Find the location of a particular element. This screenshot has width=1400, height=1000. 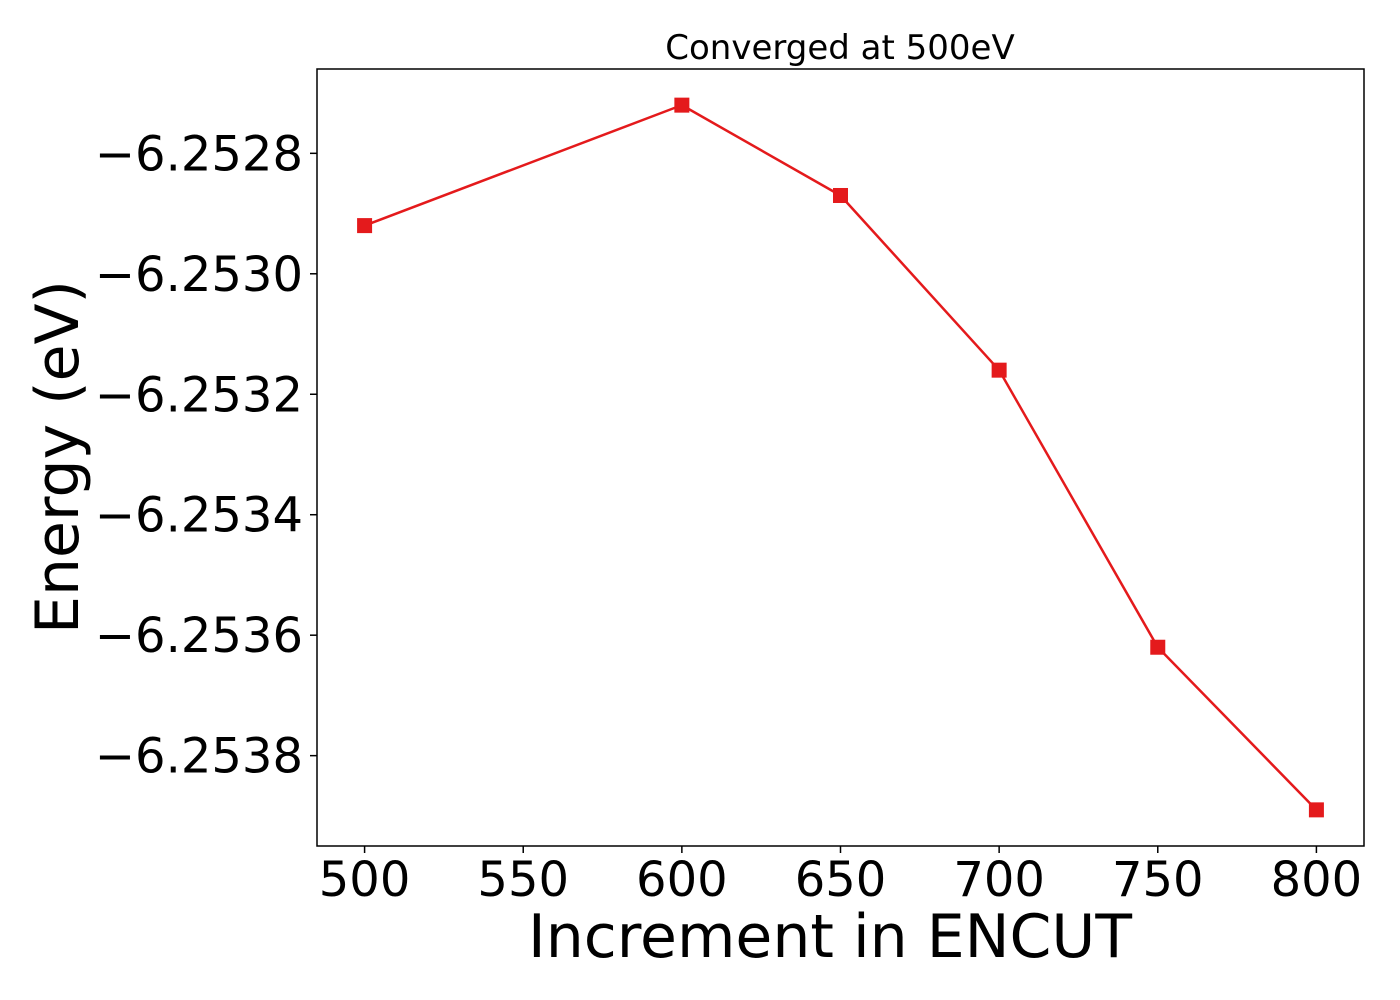

y-tick-label: −6.2532 is located at coordinates (199, 395).